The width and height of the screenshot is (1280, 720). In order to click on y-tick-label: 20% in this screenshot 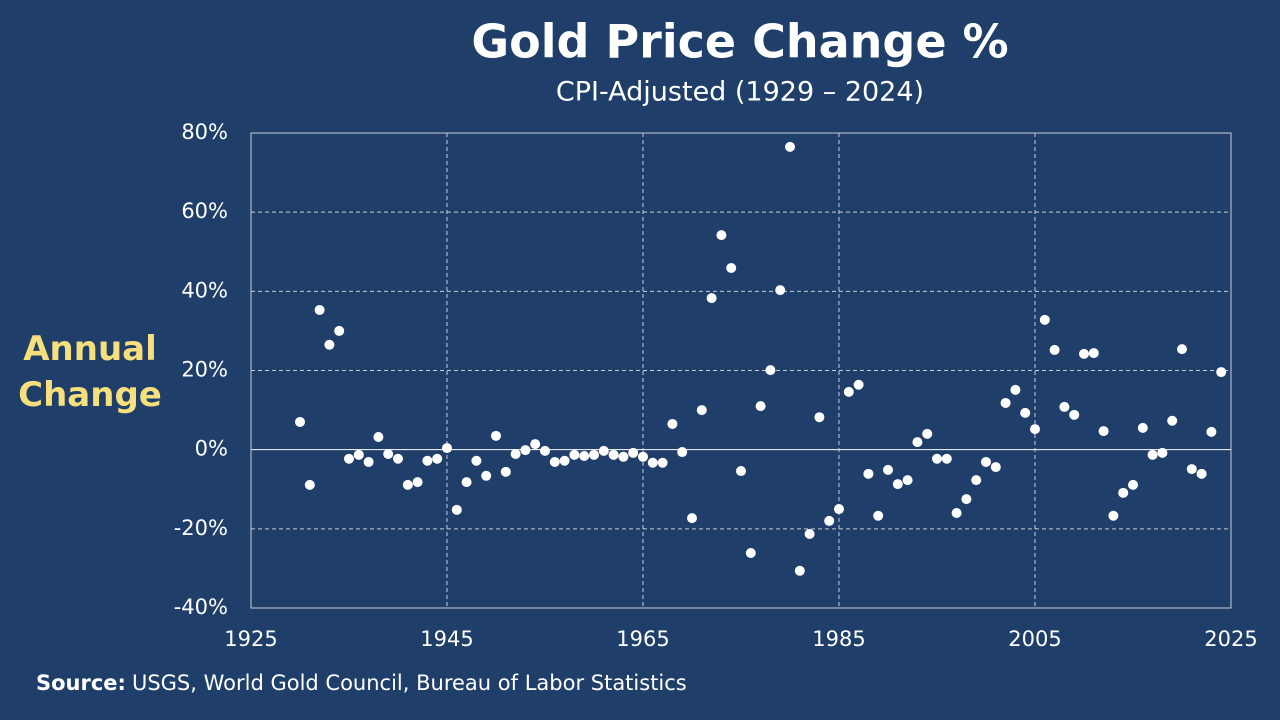, I will do `click(204, 370)`.